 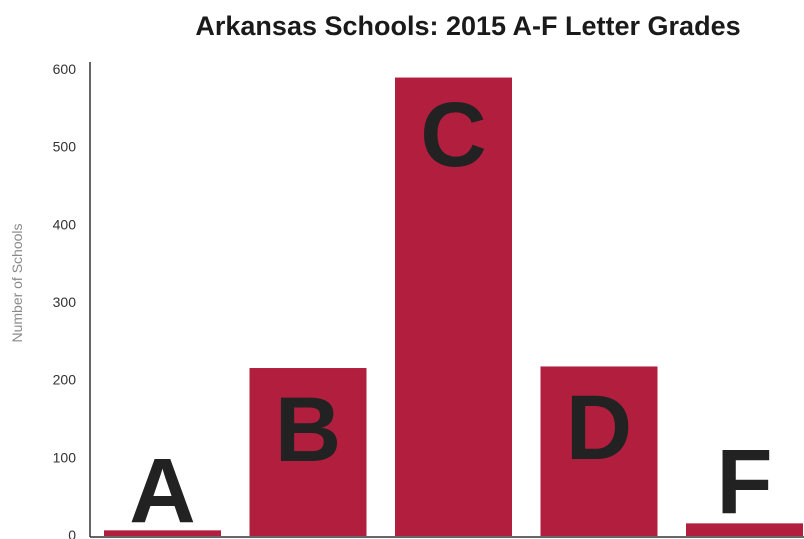 I want to click on bar-b, so click(x=308, y=452).